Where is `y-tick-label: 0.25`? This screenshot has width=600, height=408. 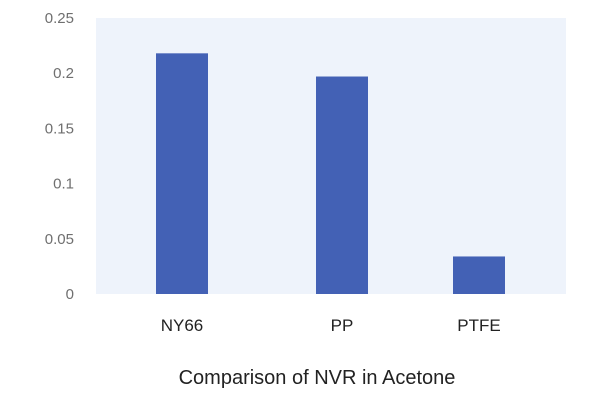 y-tick-label: 0.25 is located at coordinates (59, 18).